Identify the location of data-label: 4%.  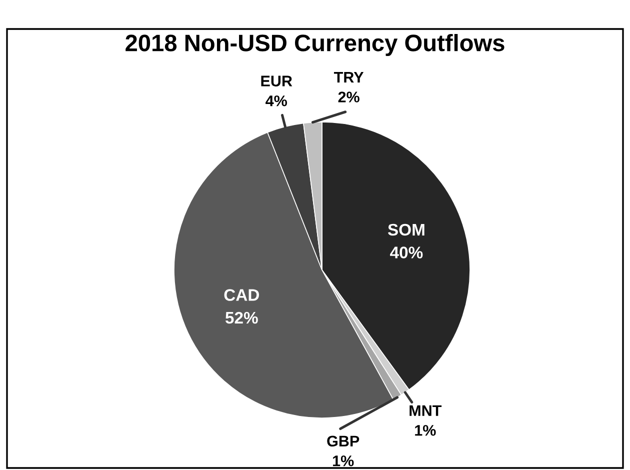
(276, 100).